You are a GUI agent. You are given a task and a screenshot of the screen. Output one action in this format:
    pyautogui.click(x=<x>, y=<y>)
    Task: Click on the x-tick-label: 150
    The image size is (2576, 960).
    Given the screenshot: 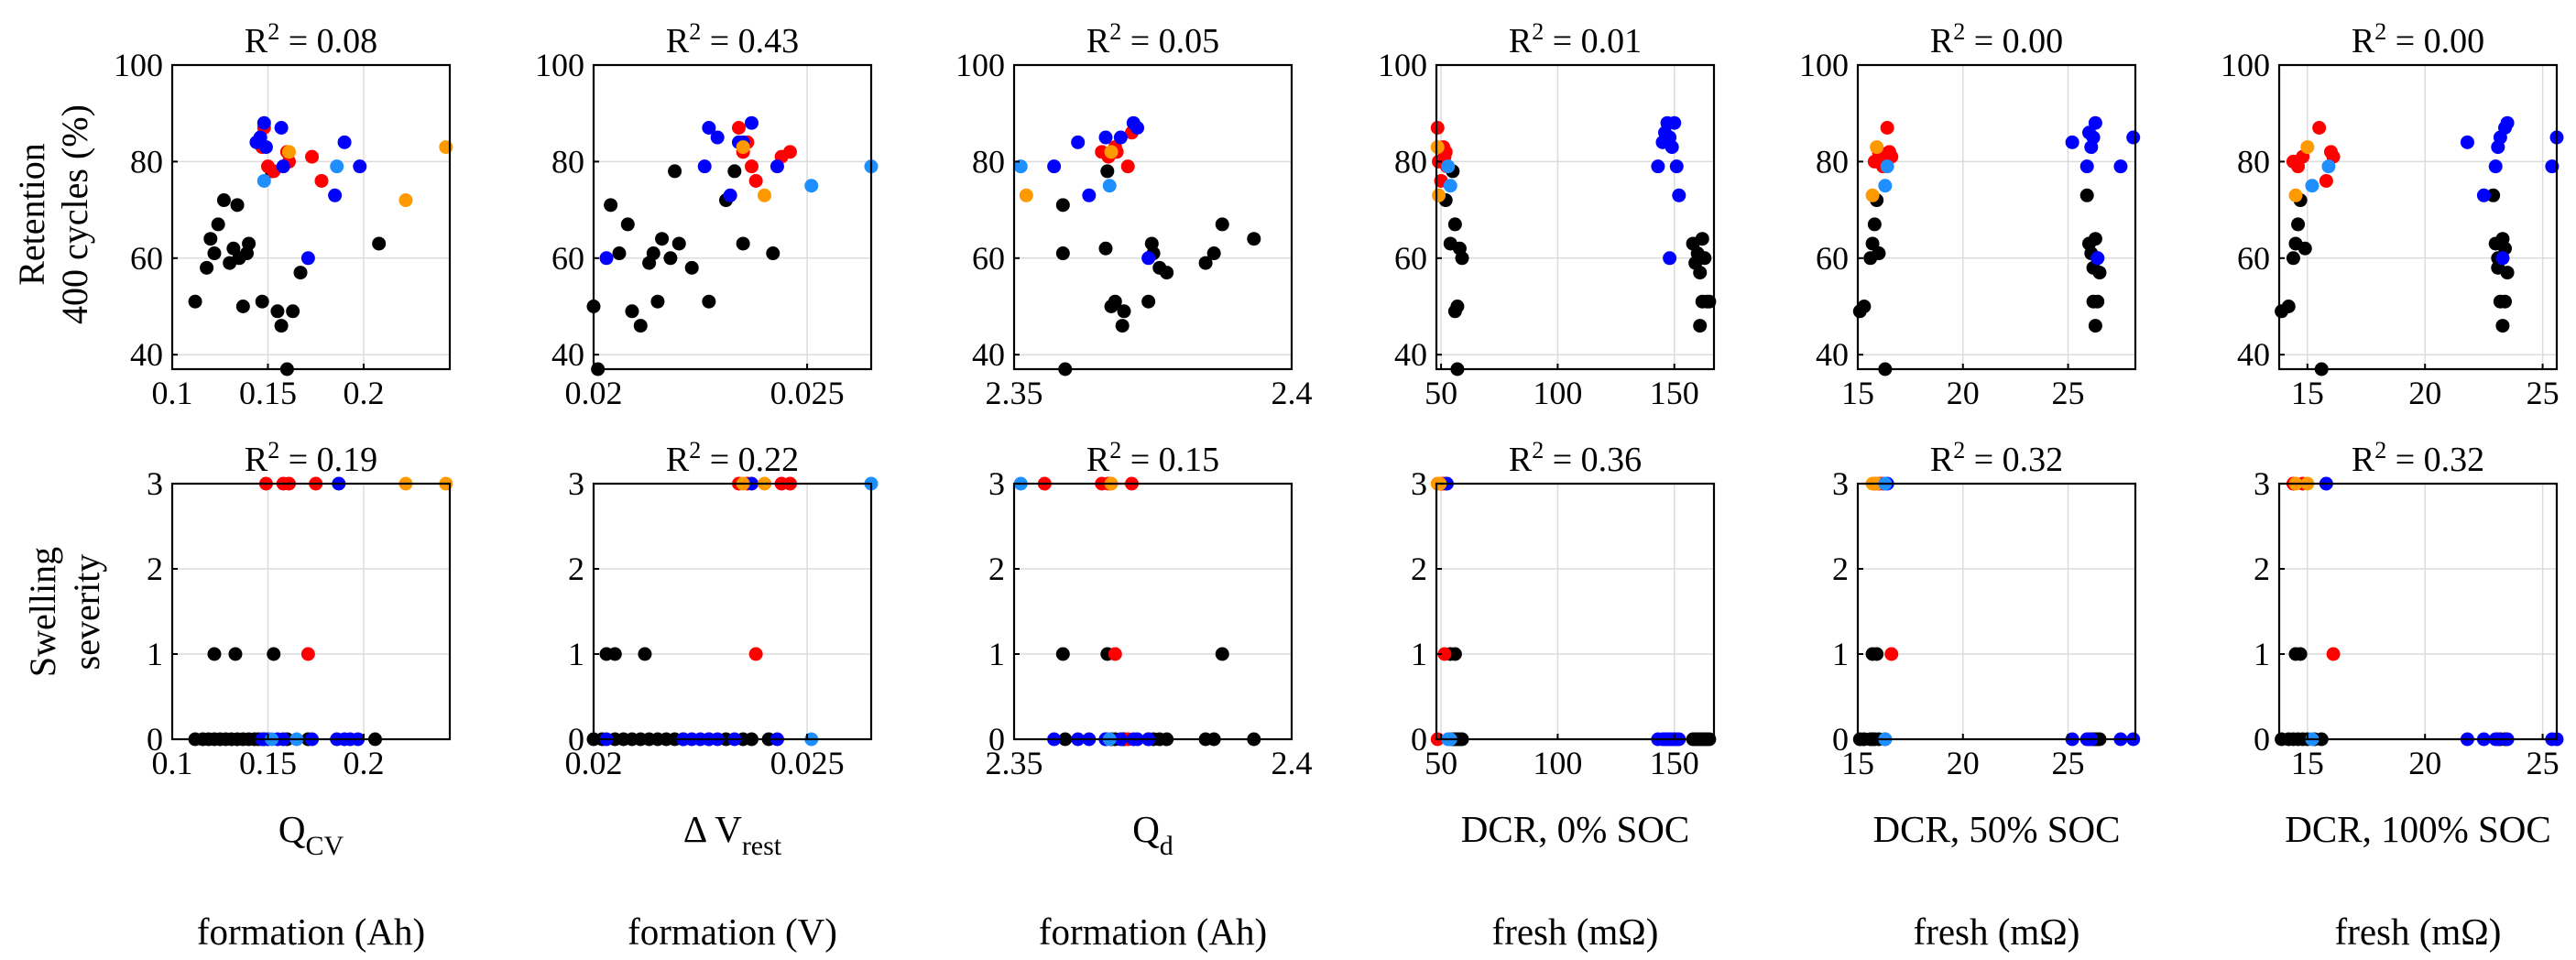 What is the action you would take?
    pyautogui.click(x=1675, y=763)
    